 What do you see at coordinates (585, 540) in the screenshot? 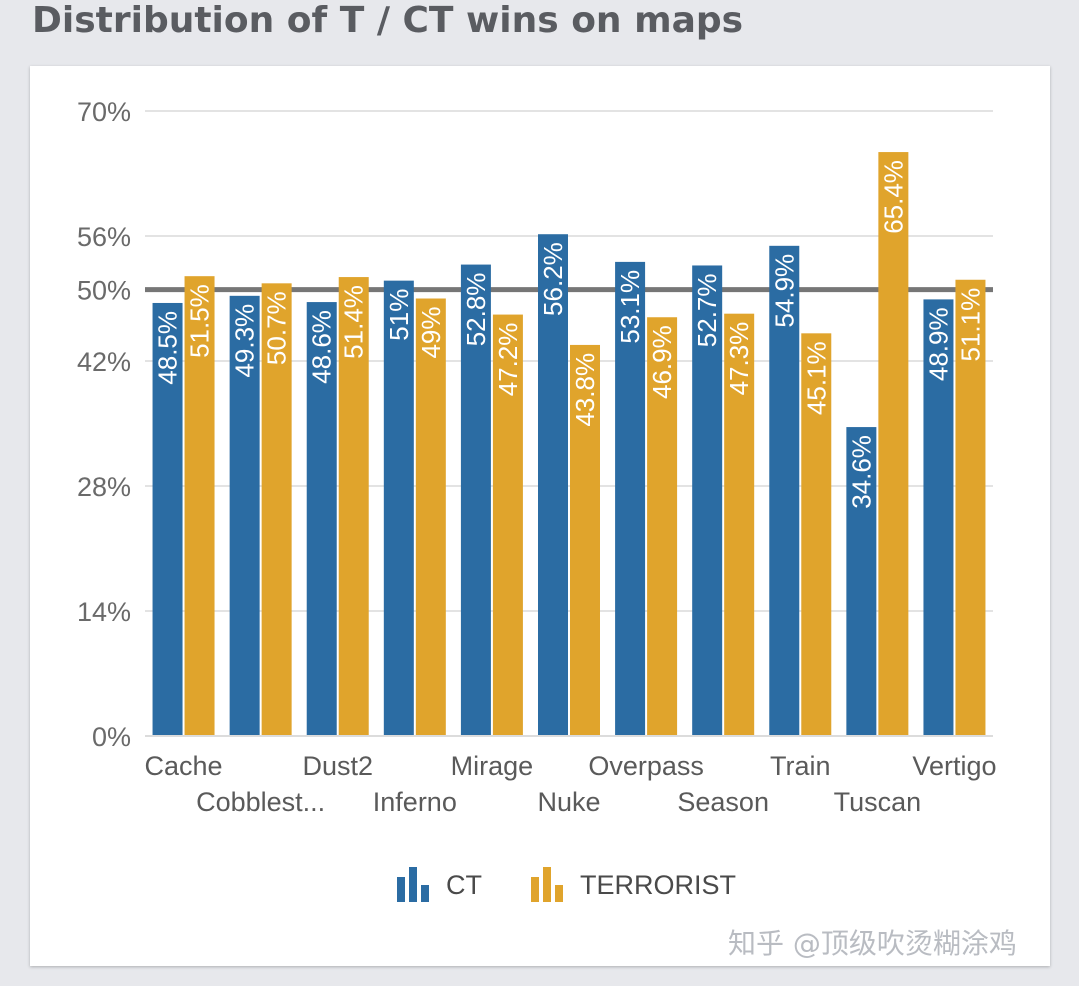
I see `bar-terrorist-nuke` at bounding box center [585, 540].